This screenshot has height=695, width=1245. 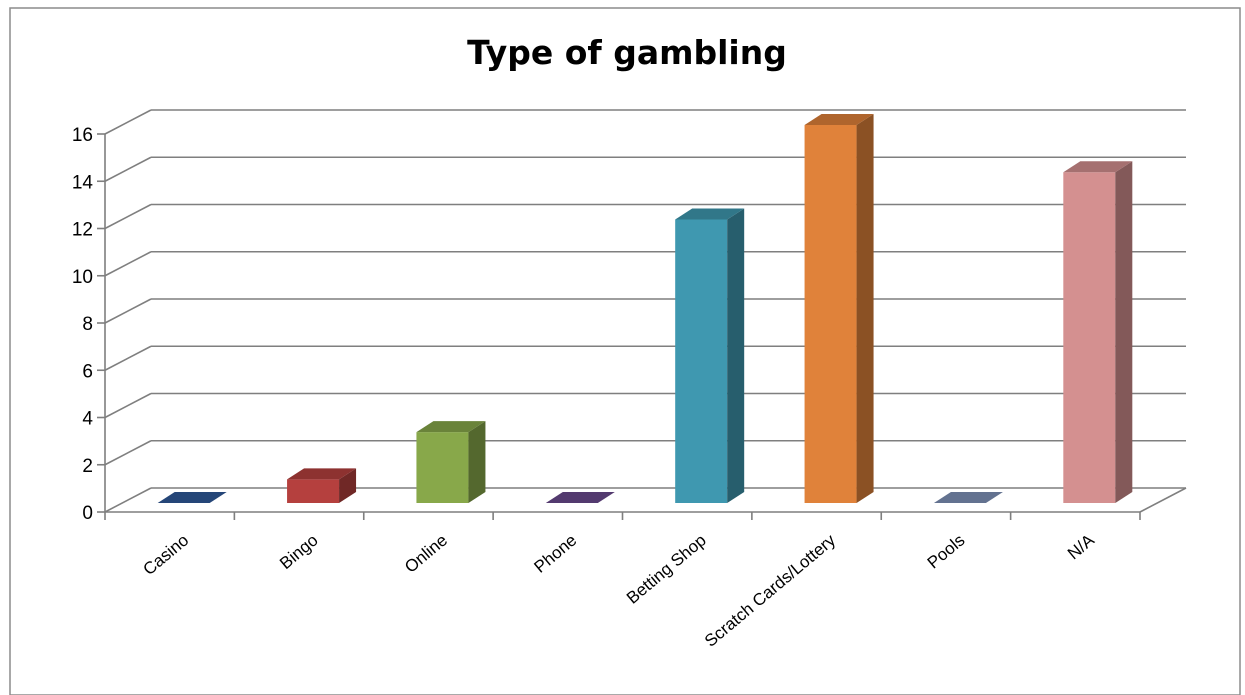 I want to click on y-tick-label: 6, so click(x=87, y=371).